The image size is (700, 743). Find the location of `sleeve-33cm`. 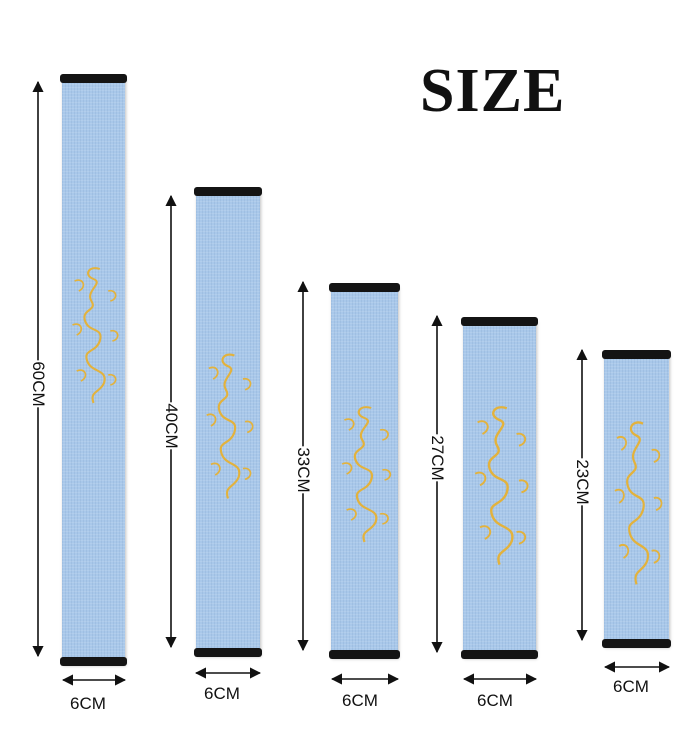

sleeve-33cm is located at coordinates (364, 471).